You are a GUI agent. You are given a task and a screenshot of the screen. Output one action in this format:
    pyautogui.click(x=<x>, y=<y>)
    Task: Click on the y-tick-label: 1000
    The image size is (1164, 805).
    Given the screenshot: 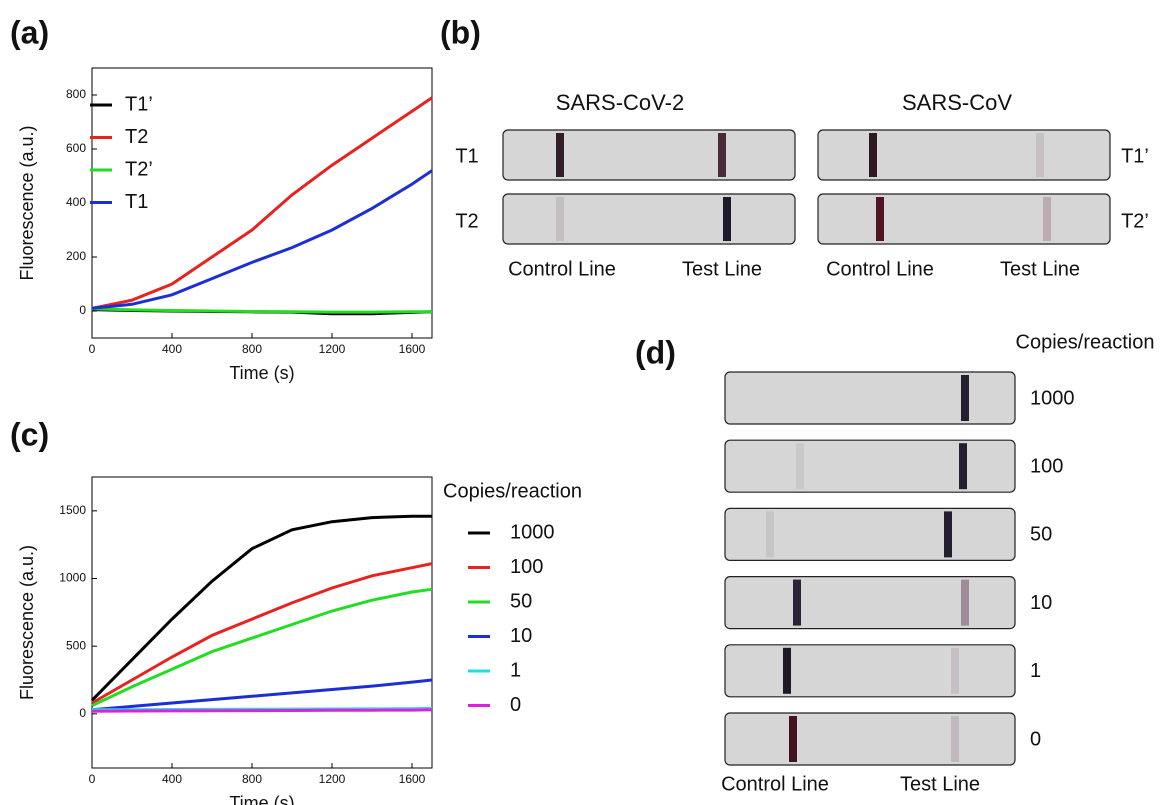 What is the action you would take?
    pyautogui.click(x=72, y=578)
    